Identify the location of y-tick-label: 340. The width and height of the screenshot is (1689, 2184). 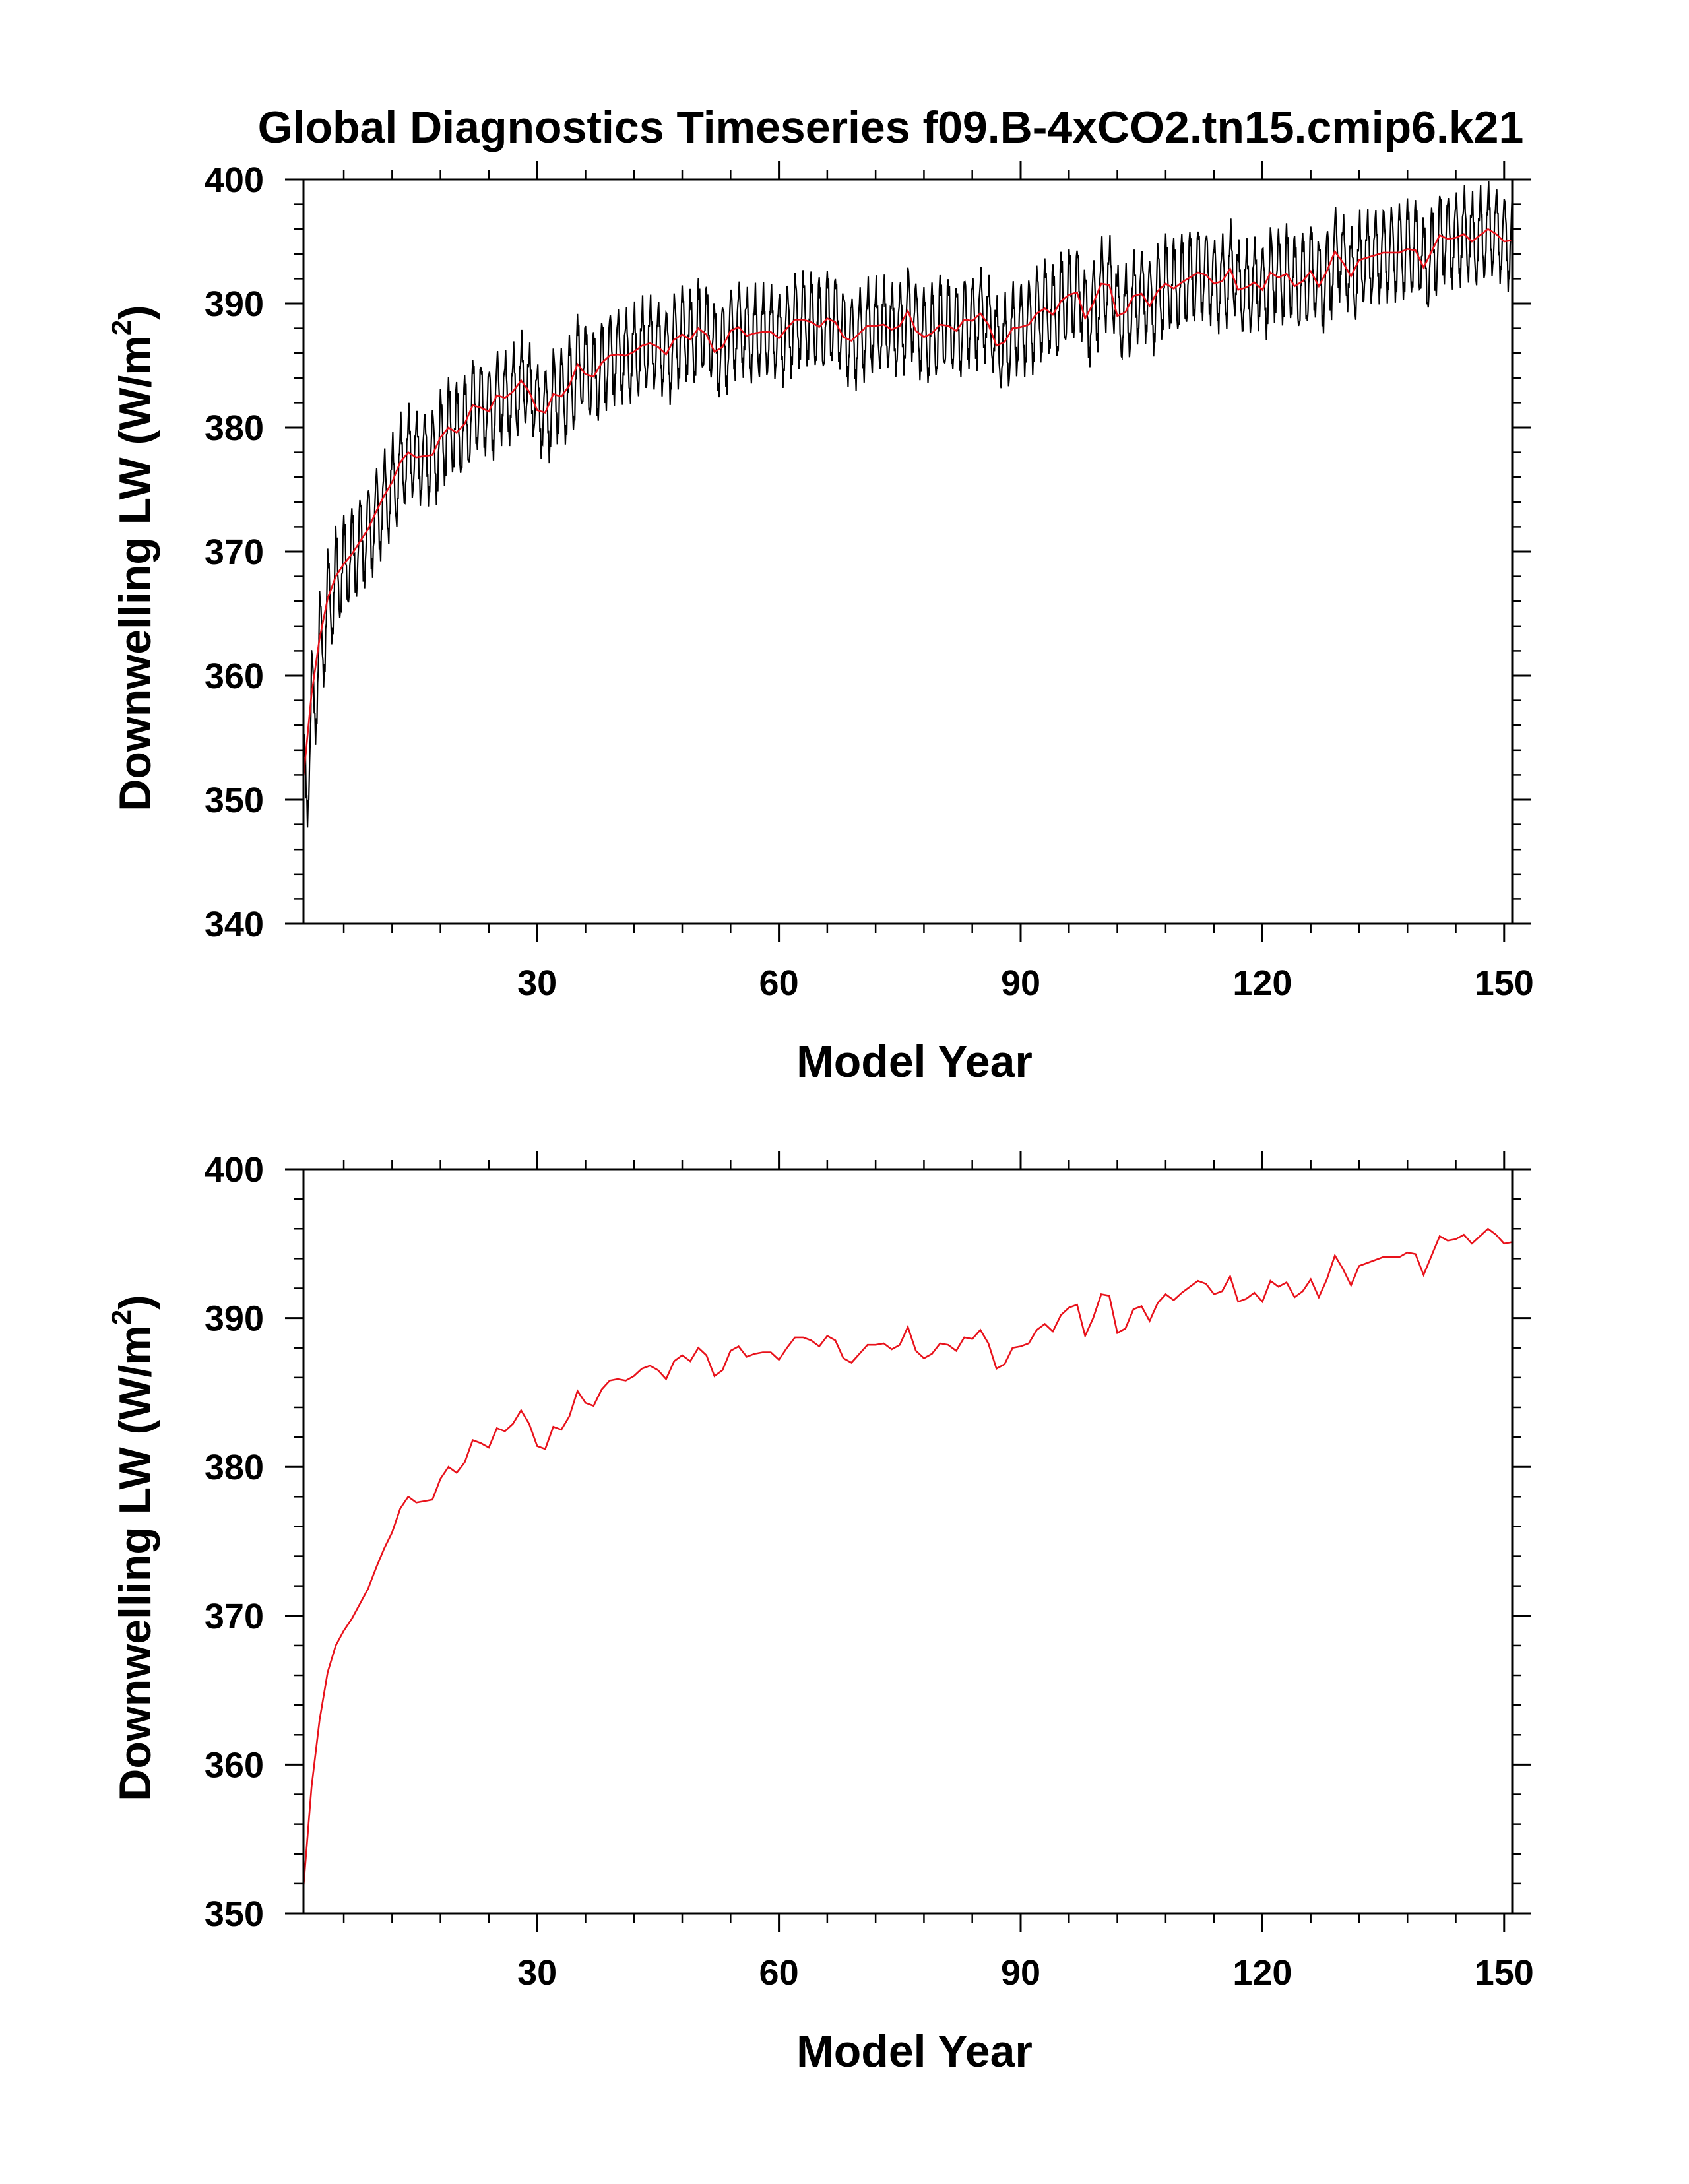
(234, 924).